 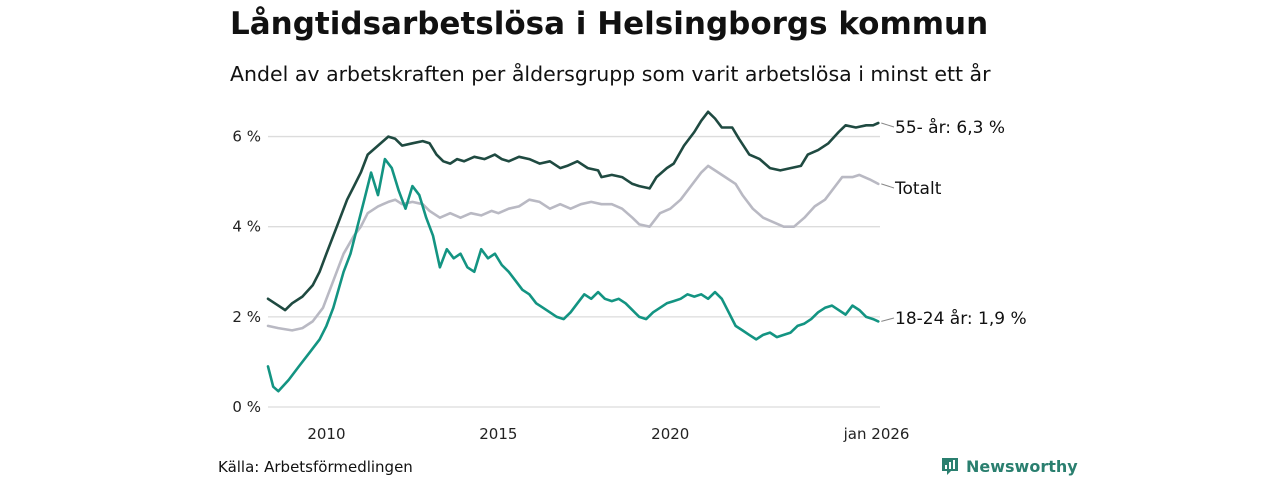 What do you see at coordinates (315, 467) in the screenshot?
I see `source-note: Källa: Arbetsförmedlingen` at bounding box center [315, 467].